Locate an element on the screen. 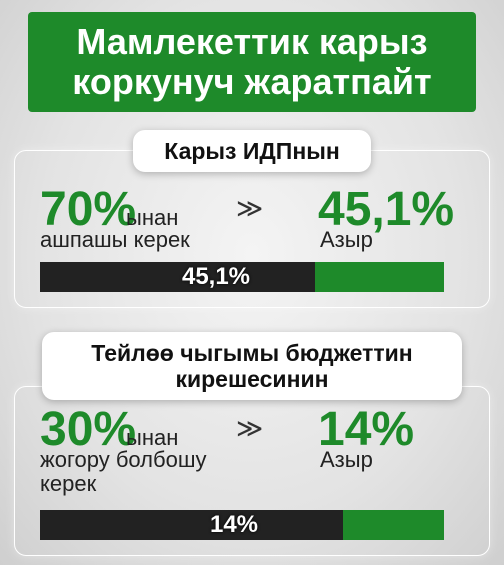  debt-progress-fill is located at coordinates (177, 277).